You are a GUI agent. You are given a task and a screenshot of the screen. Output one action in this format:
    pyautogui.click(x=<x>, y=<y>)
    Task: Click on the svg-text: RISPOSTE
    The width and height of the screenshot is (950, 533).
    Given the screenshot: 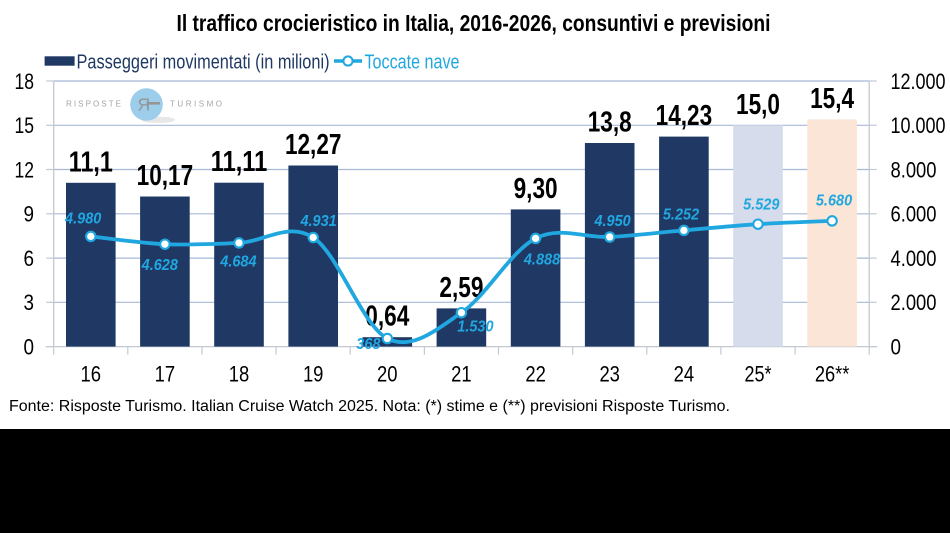 What is the action you would take?
    pyautogui.click(x=94, y=104)
    